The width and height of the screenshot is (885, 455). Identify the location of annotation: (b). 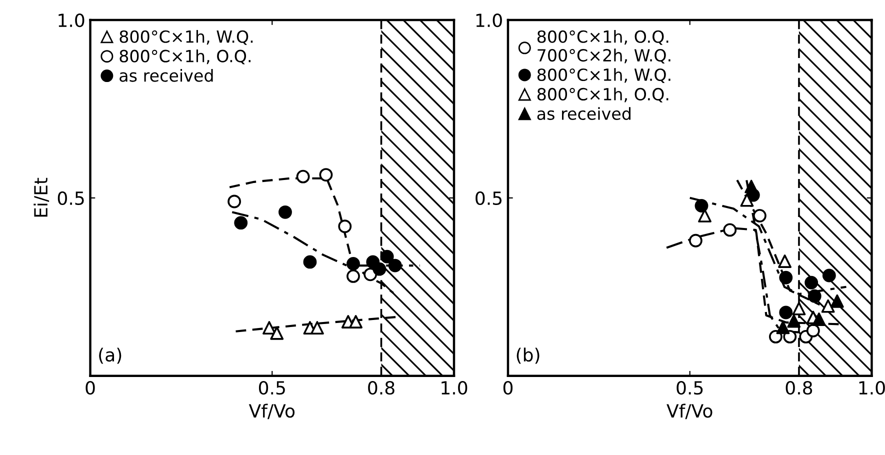
(528, 356).